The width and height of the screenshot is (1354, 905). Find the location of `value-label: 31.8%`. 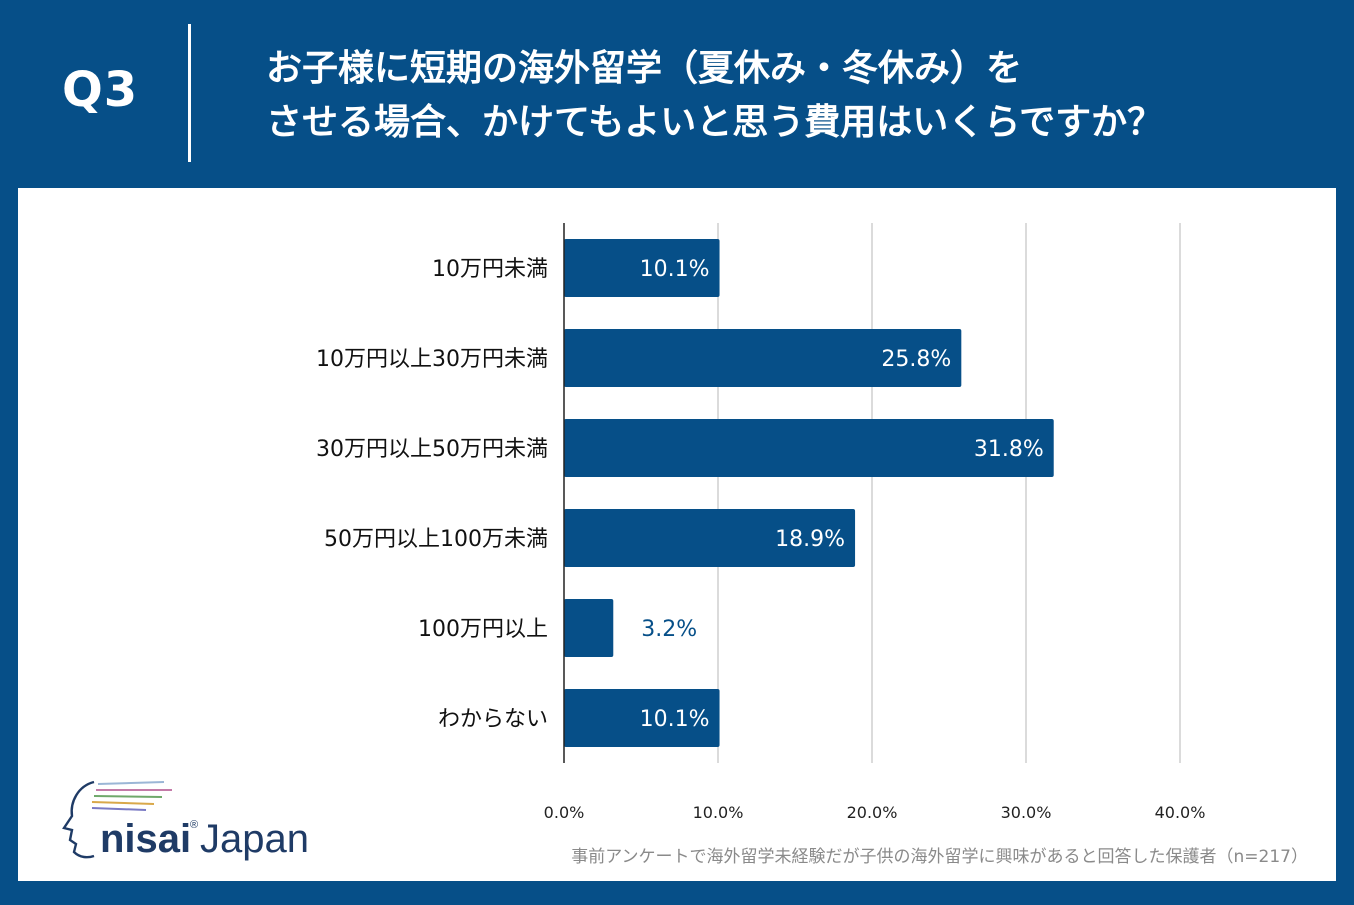

value-label: 31.8% is located at coordinates (1009, 449).